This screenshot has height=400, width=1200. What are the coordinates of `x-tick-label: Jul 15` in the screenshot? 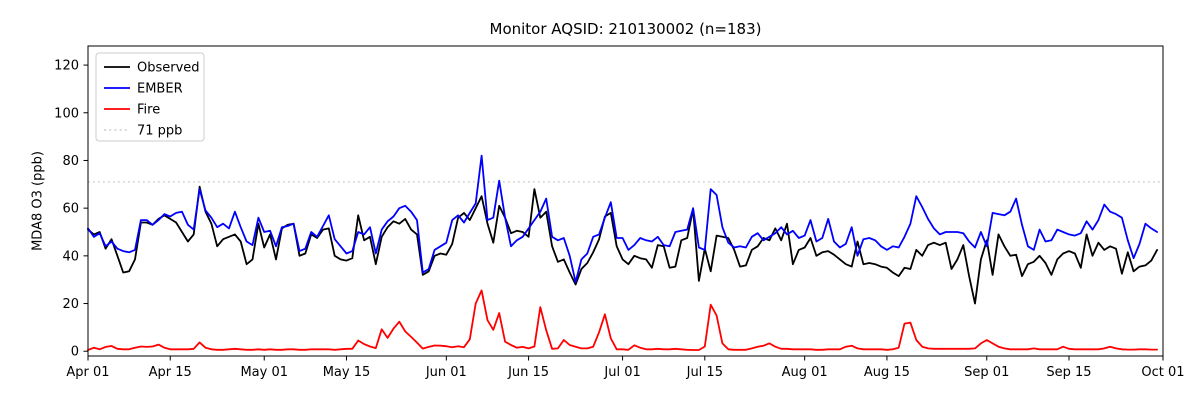 It's located at (704, 372).